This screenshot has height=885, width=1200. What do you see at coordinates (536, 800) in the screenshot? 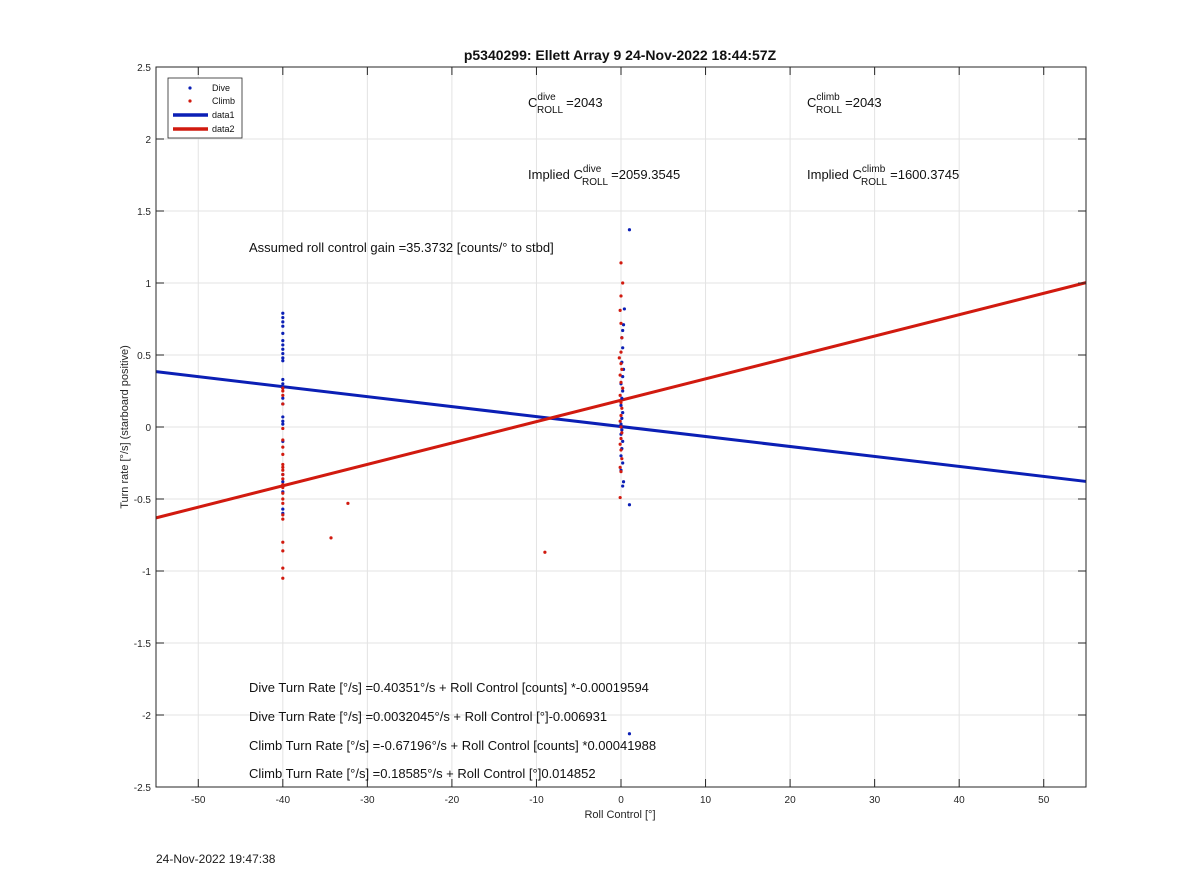
I see `x-tick-label: -10` at bounding box center [536, 800].